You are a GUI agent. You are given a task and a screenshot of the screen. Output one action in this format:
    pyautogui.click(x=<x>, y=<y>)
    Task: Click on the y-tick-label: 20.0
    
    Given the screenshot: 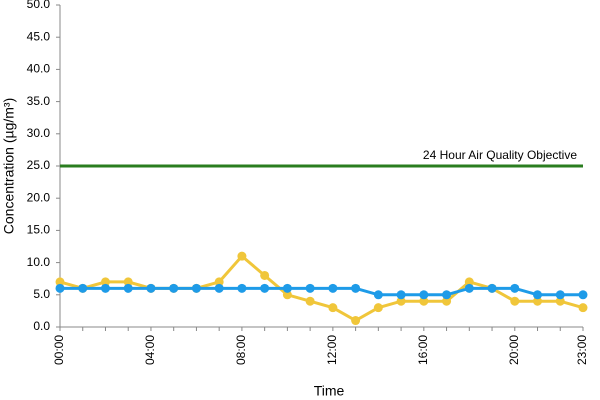 What is the action you would take?
    pyautogui.click(x=39, y=197)
    